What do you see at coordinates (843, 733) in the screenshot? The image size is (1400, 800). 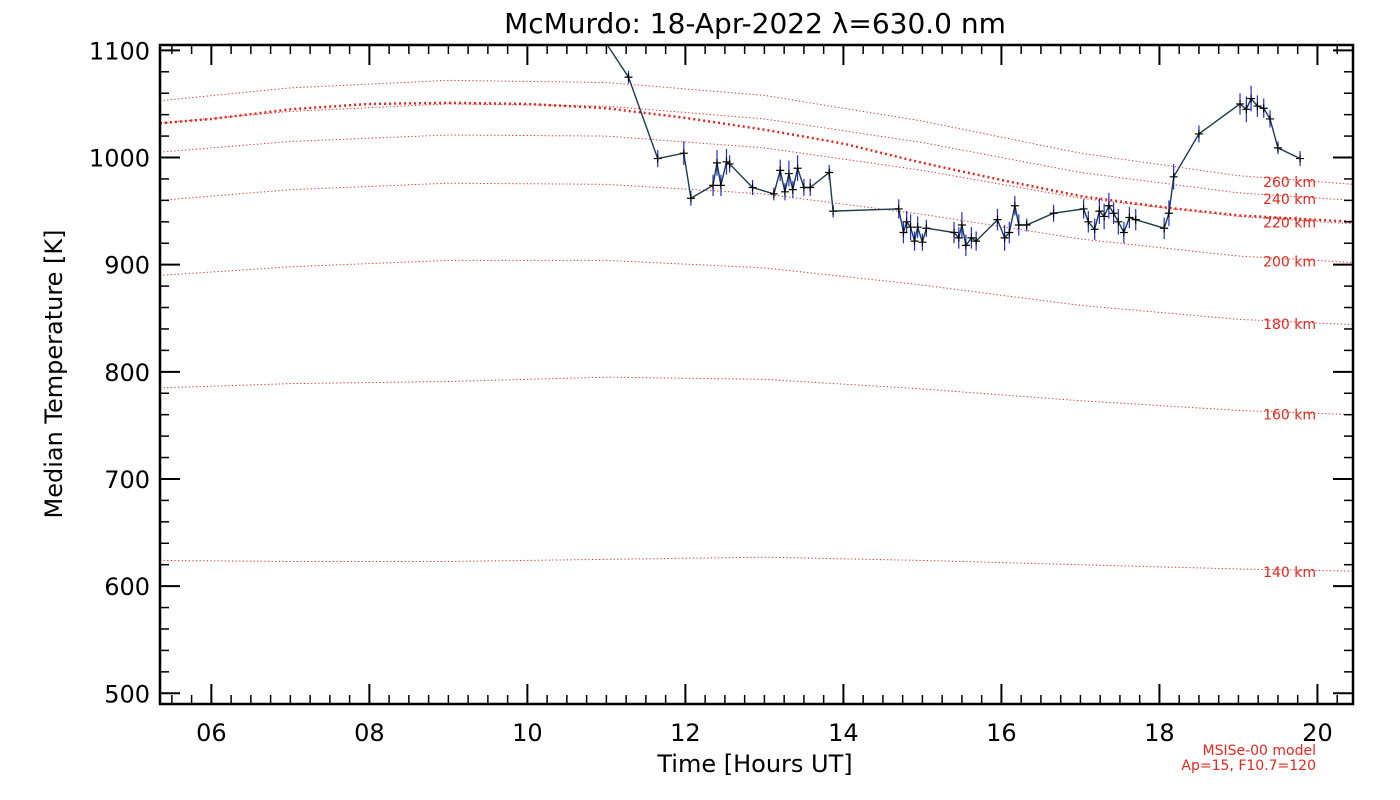 I see `x-tick-label: 14` at bounding box center [843, 733].